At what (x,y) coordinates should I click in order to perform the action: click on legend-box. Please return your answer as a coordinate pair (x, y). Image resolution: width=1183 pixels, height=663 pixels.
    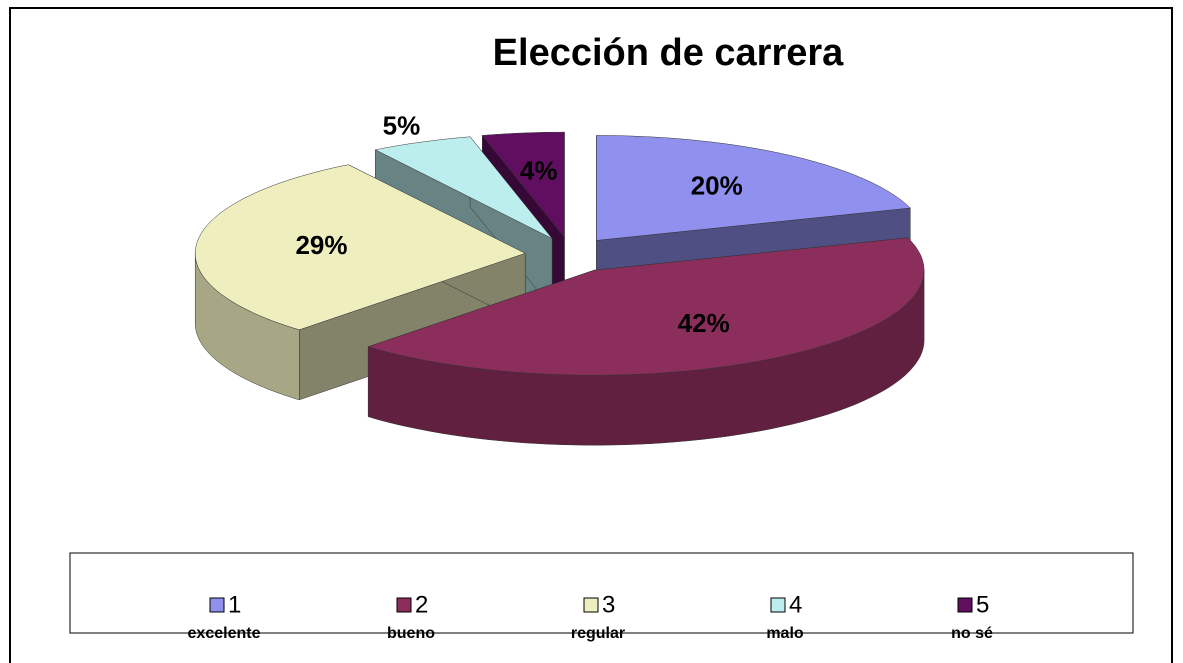
    Looking at the image, I should click on (601, 593).